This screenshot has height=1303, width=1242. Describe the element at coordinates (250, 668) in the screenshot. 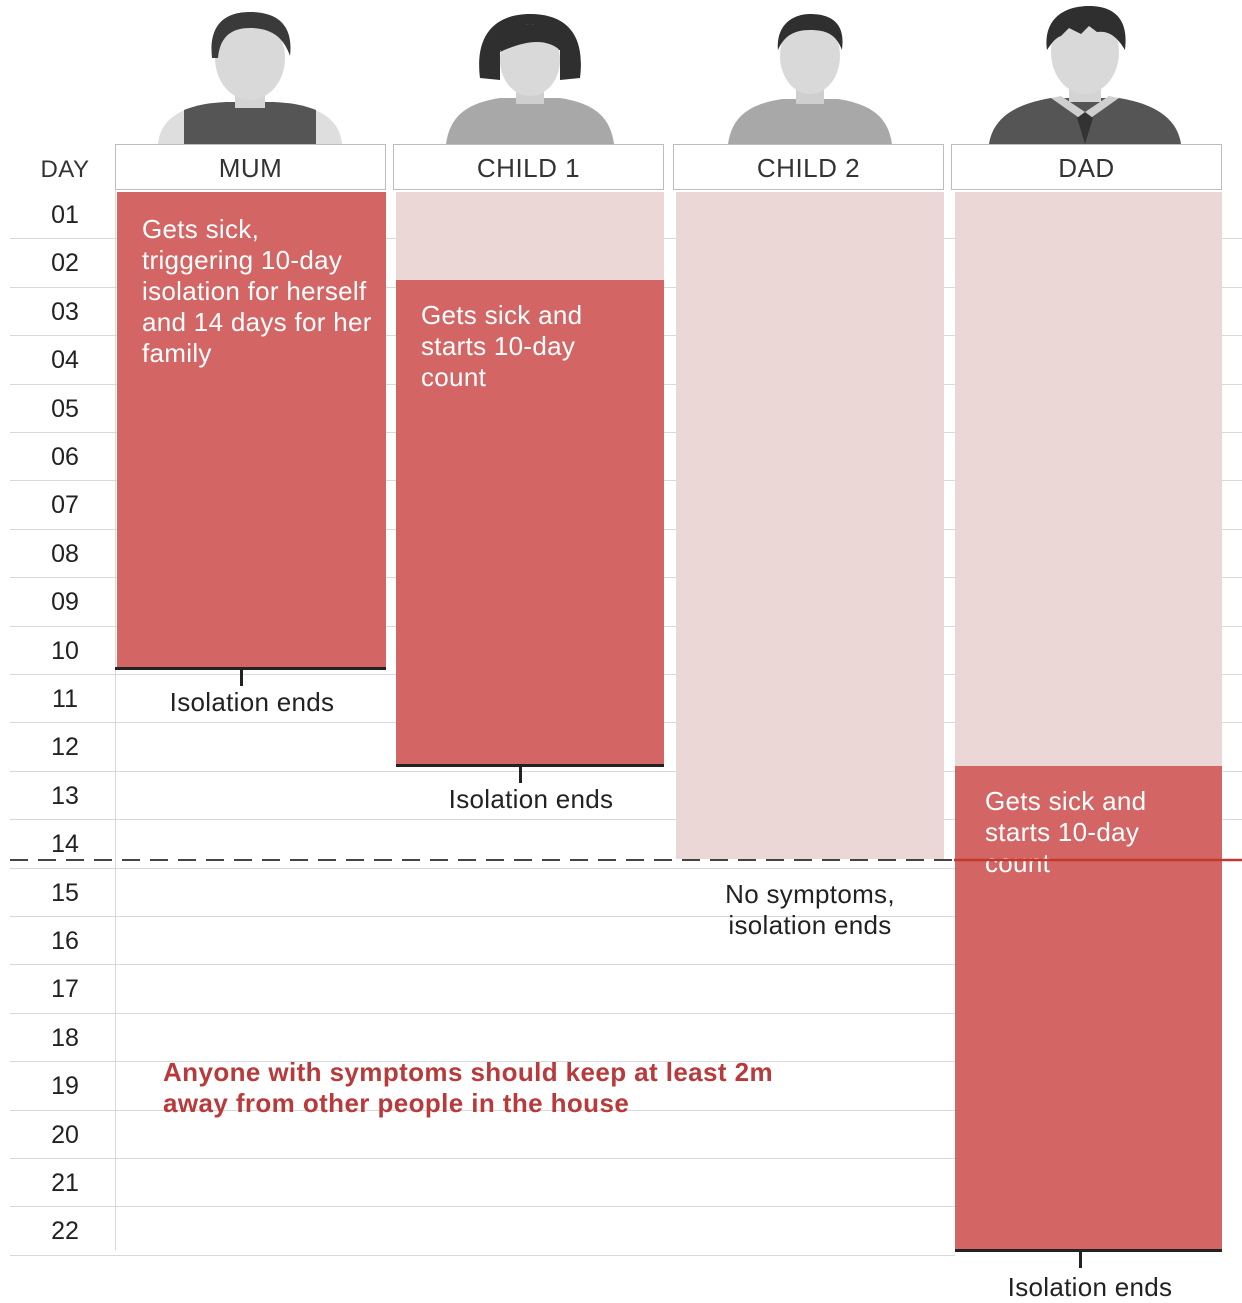

I see `mum-isolation-end-line` at that location.